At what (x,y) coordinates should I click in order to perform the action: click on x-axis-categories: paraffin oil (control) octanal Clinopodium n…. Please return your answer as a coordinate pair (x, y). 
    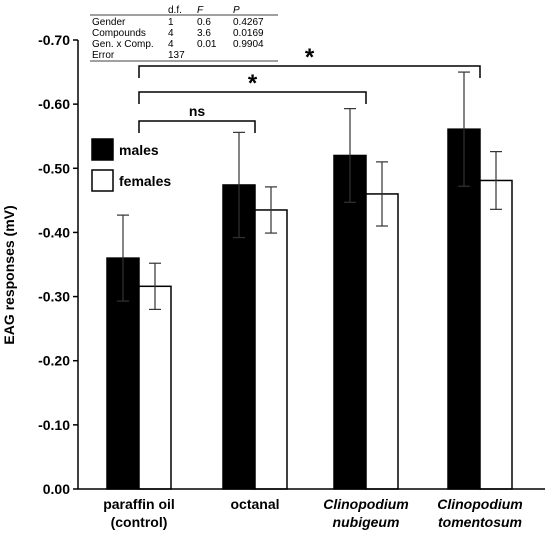
    Looking at the image, I should click on (313, 513).